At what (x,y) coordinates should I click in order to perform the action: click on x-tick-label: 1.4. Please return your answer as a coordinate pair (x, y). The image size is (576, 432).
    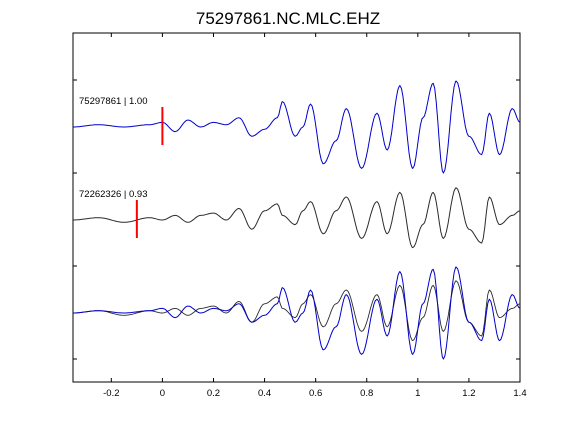
    Looking at the image, I should click on (519, 393).